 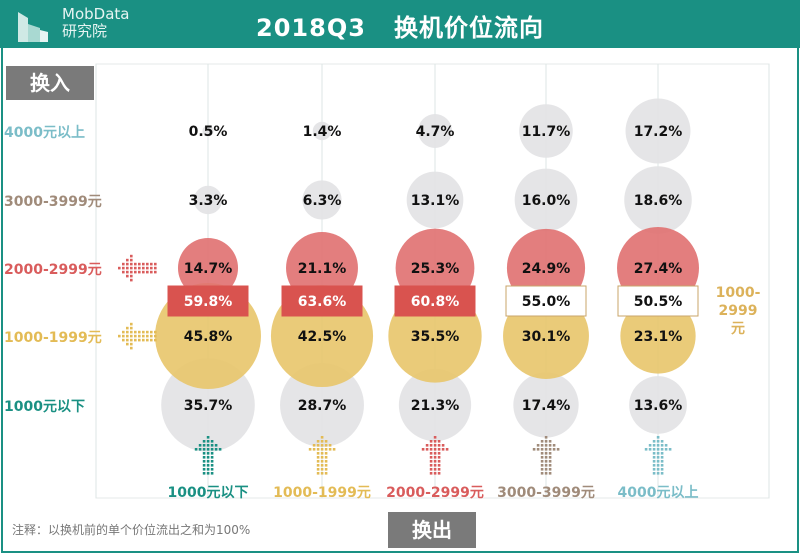 What do you see at coordinates (435, 493) in the screenshot?
I see `column-label: 2000-2999元` at bounding box center [435, 493].